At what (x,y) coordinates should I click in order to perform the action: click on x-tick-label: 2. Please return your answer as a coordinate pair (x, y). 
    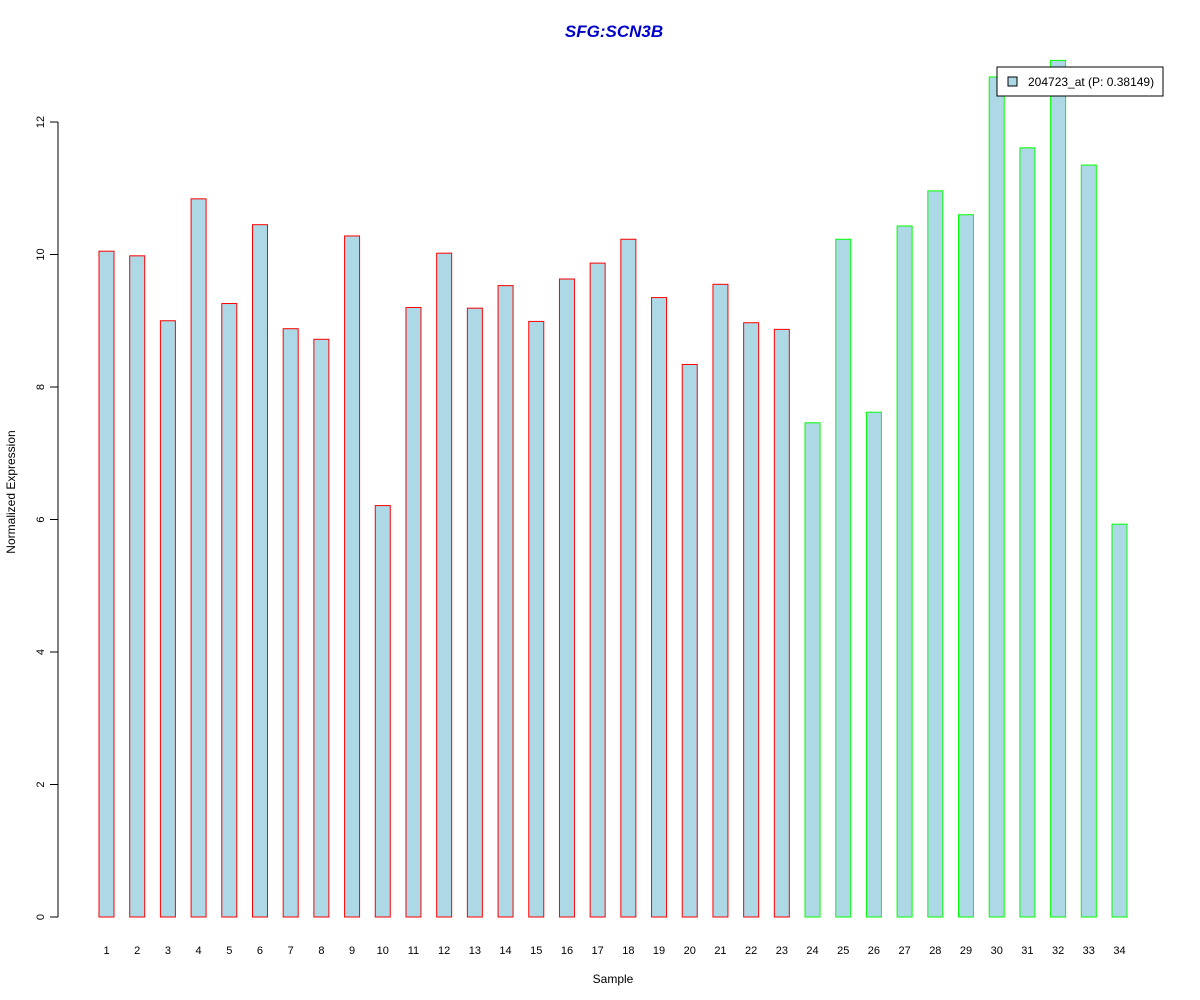
    Looking at the image, I should click on (137, 951).